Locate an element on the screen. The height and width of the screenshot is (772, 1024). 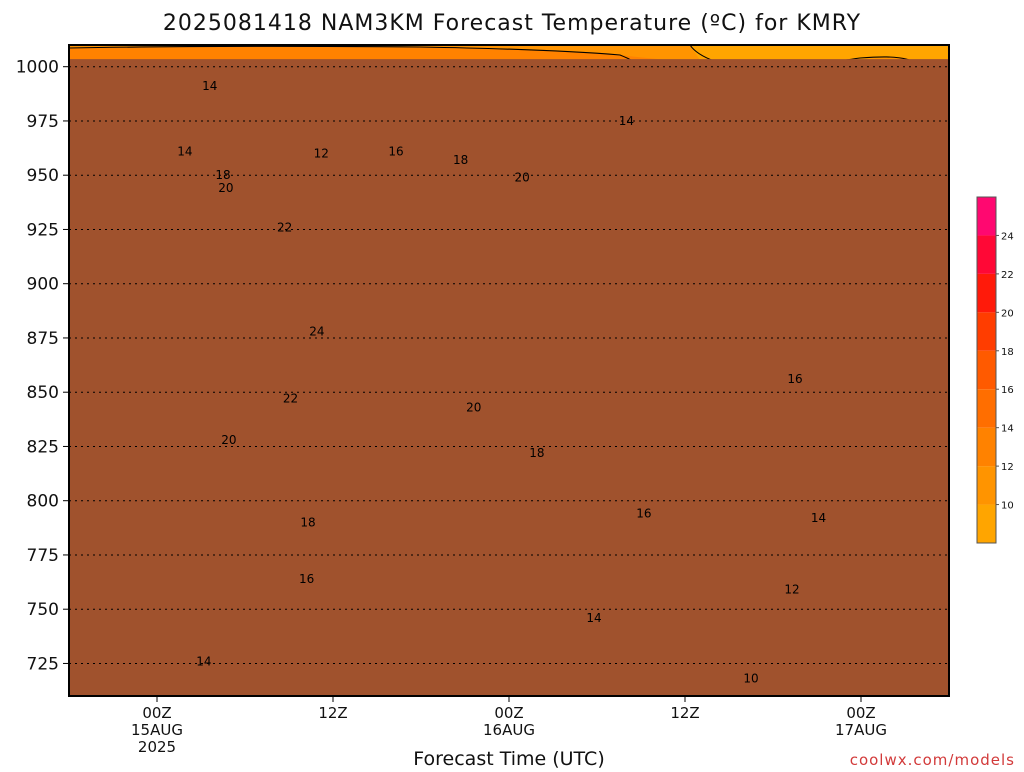
contour-label: 24 is located at coordinates (316, 331).